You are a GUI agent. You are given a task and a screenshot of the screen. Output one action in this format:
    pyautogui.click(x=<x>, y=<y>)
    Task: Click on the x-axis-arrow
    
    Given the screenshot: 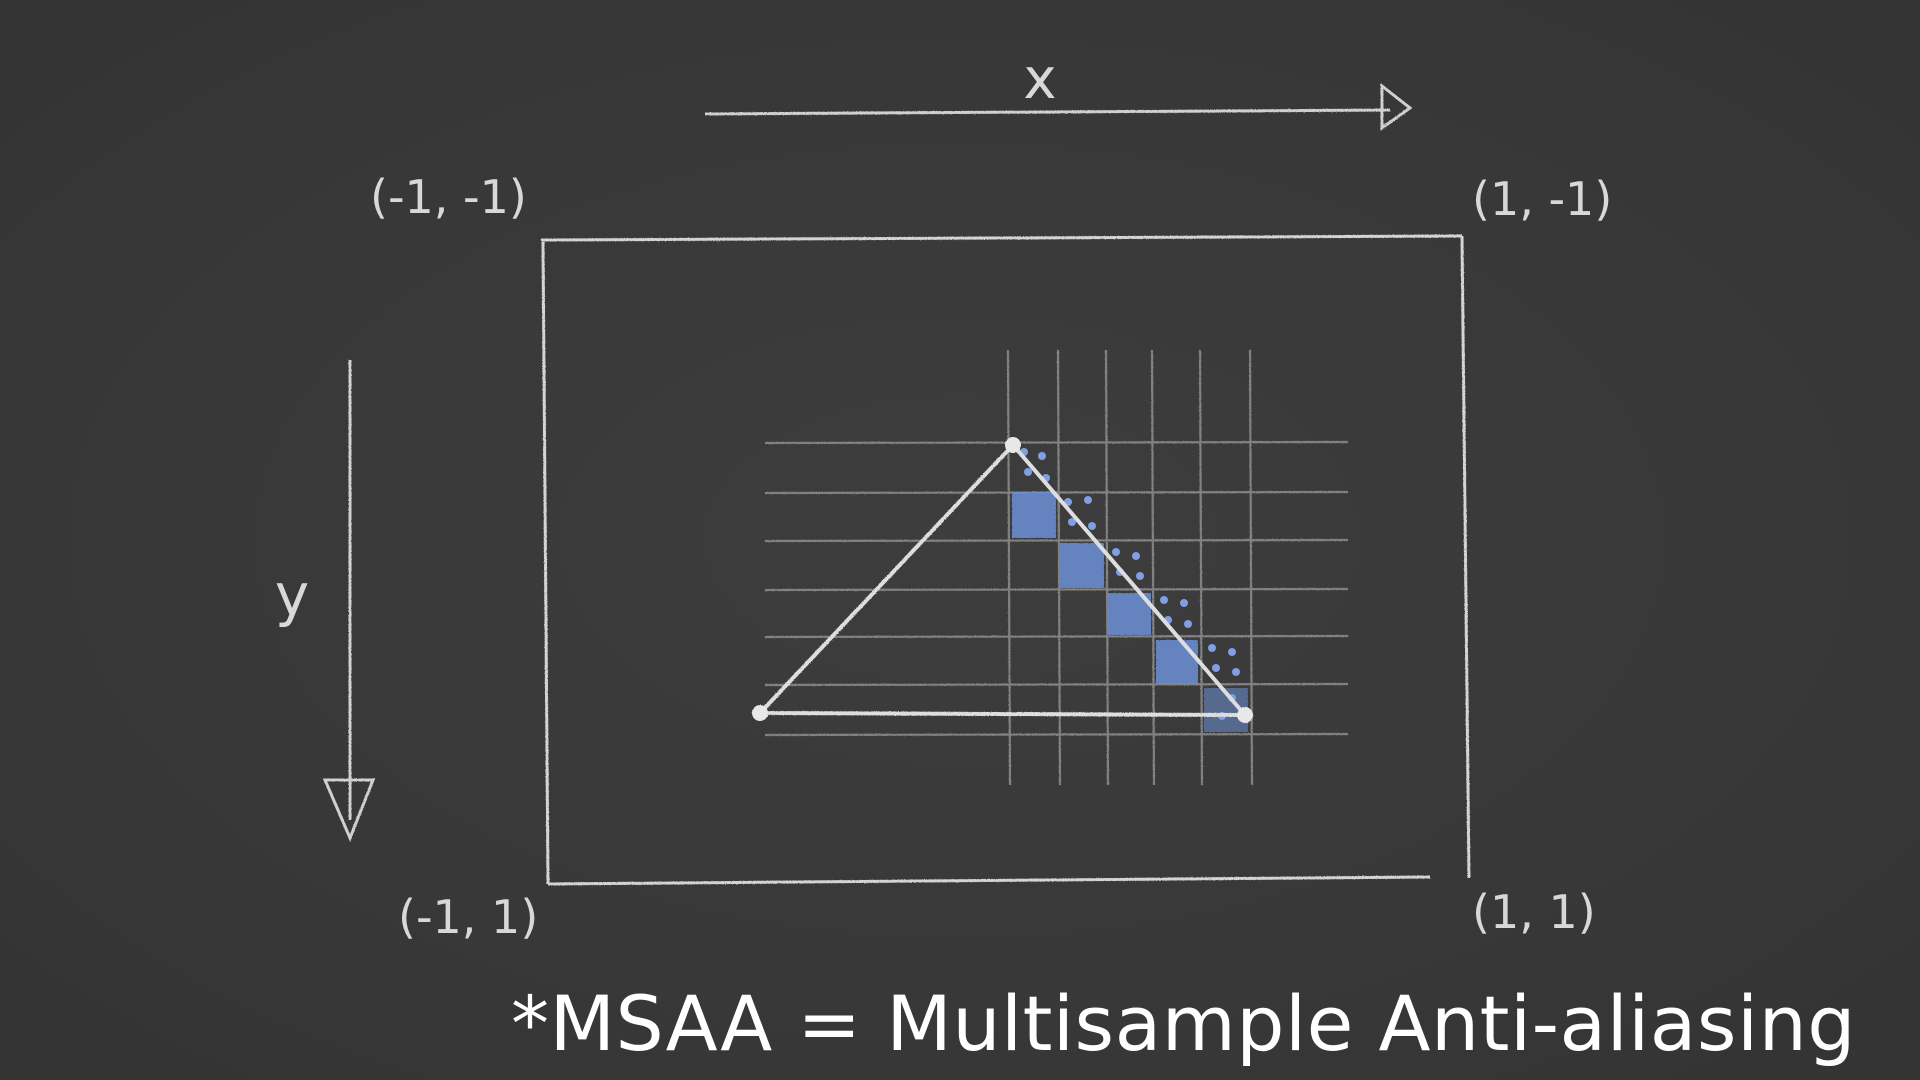 What is the action you would take?
    pyautogui.click(x=1058, y=106)
    